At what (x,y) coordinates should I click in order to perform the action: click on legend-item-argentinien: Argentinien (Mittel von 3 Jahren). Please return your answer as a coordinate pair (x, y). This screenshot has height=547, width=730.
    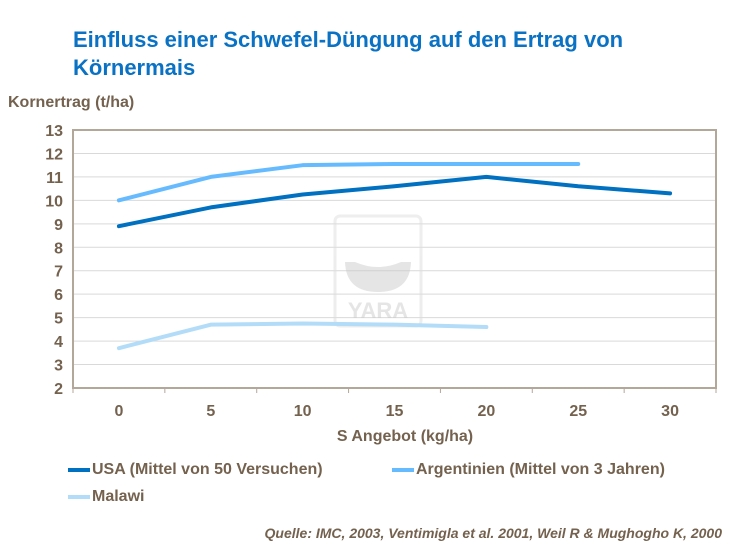
    Looking at the image, I should click on (528, 470).